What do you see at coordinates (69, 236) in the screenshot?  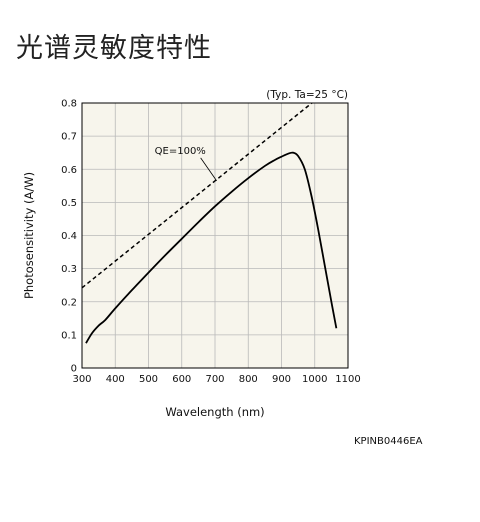 I see `y-tick-label: 0.4` at bounding box center [69, 236].